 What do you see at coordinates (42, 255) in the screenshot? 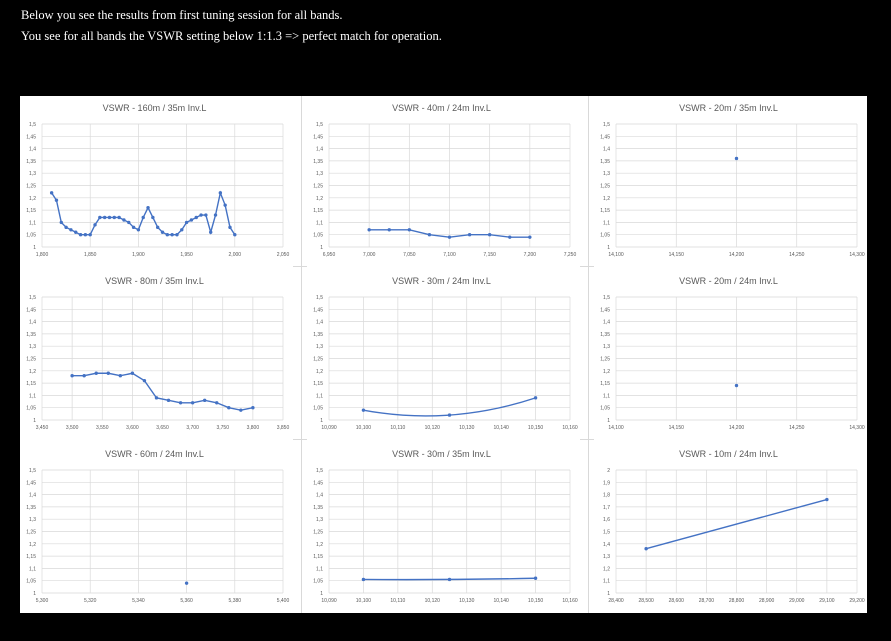
I see `x-tick-label: 1,800` at bounding box center [42, 255].